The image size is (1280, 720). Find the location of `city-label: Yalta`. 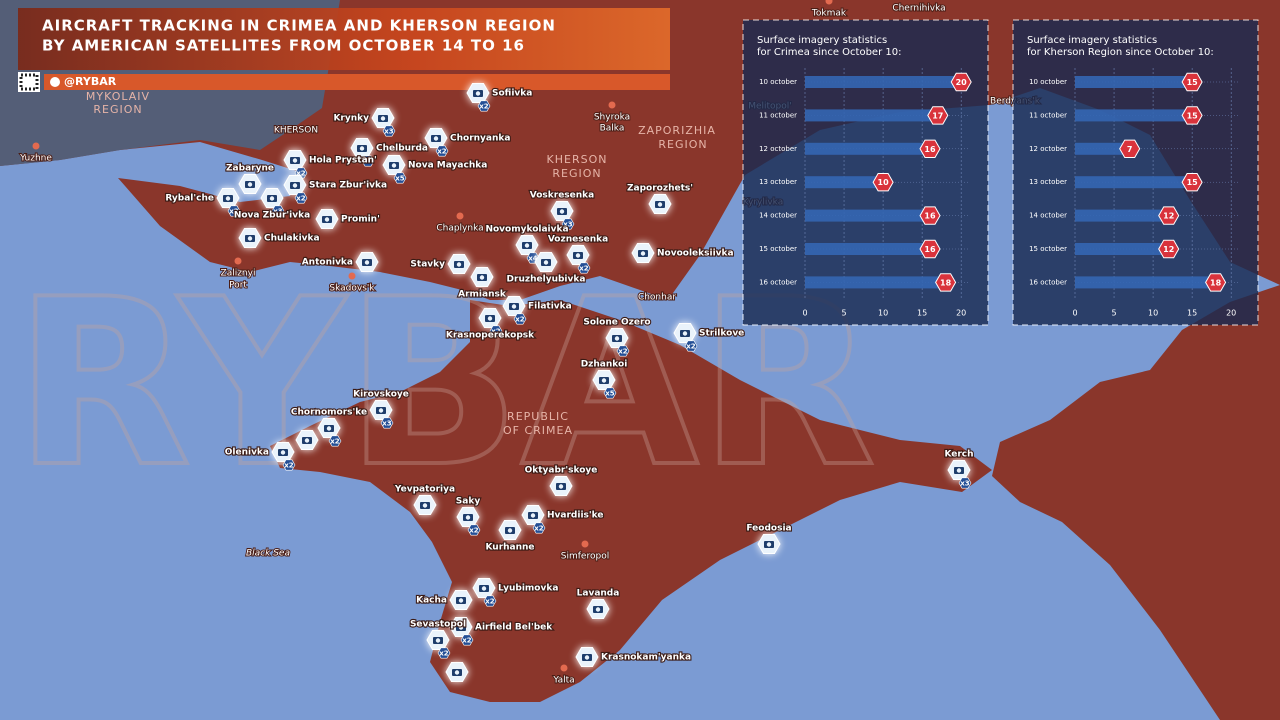

city-label: Yalta is located at coordinates (563, 681).